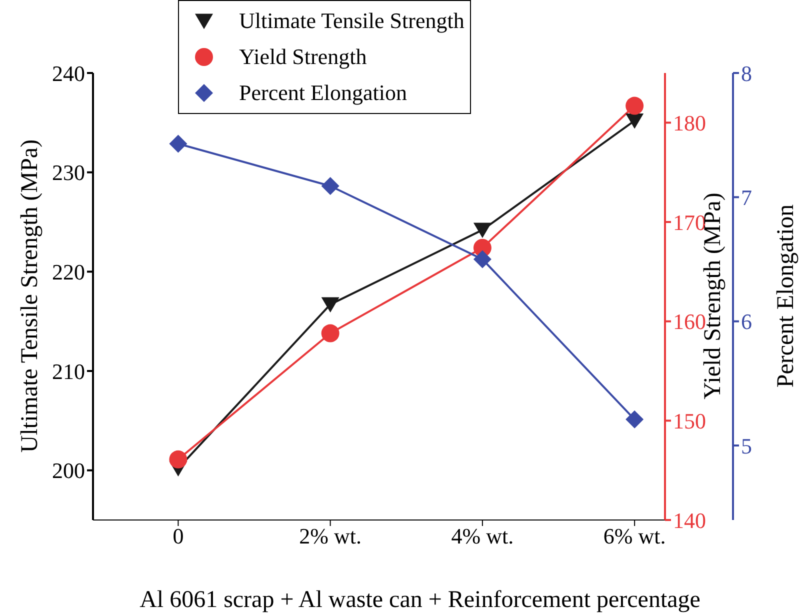 The height and width of the screenshot is (614, 801). I want to click on y3-tick-label: 5, so click(746, 445).